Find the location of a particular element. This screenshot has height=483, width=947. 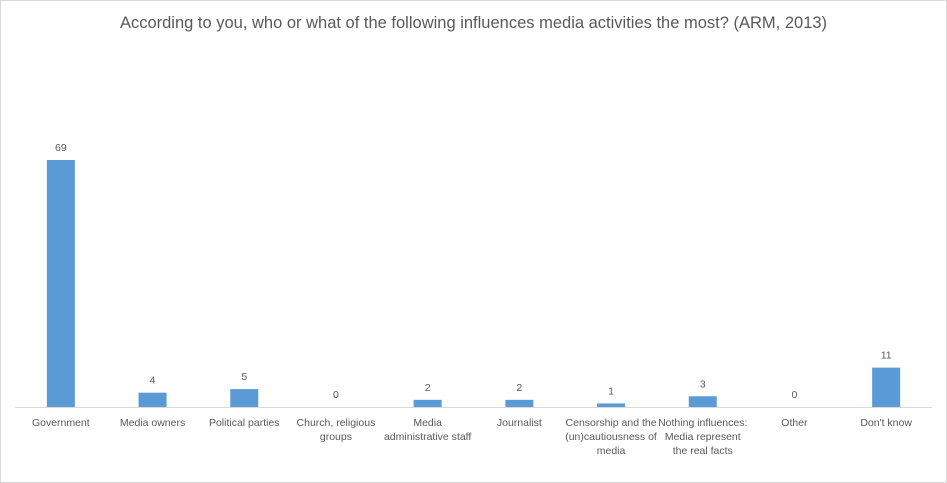

category-label: Other is located at coordinates (794, 423).